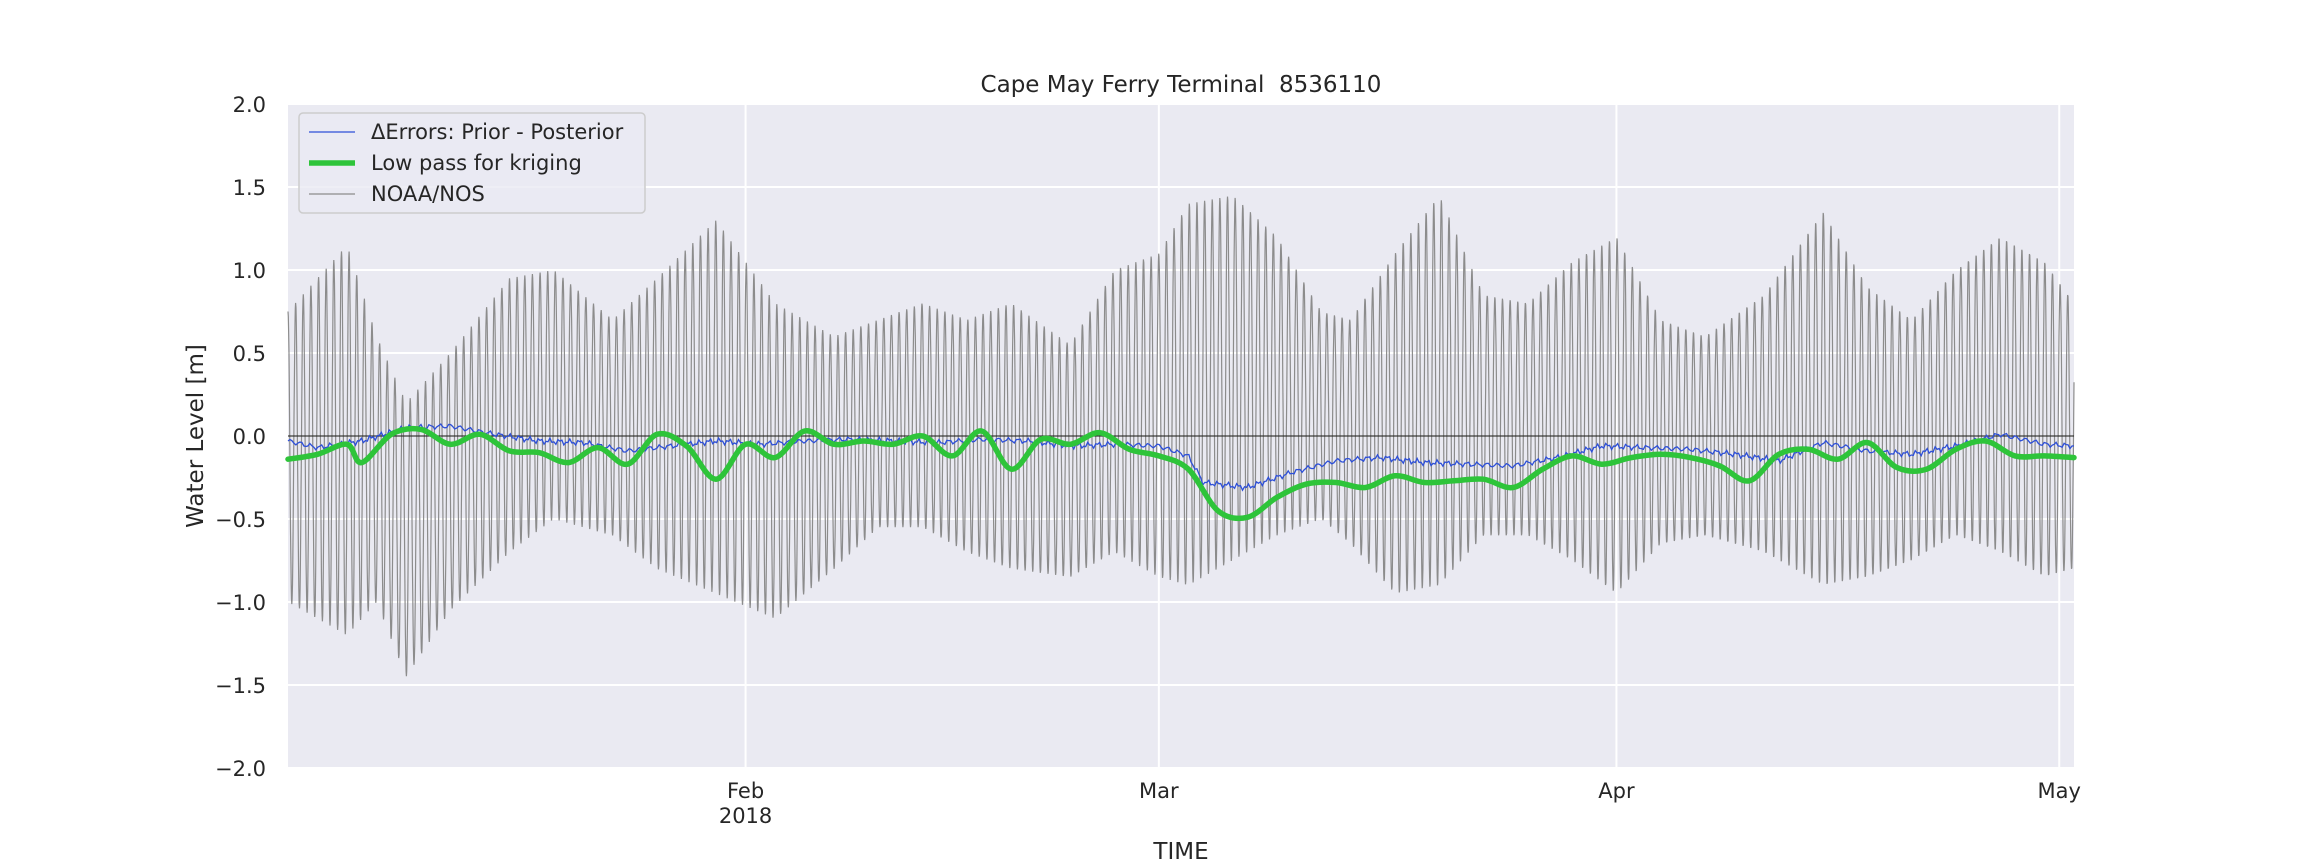 The image size is (2304, 864). I want to click on y-tick-label: −2.0, so click(240, 769).